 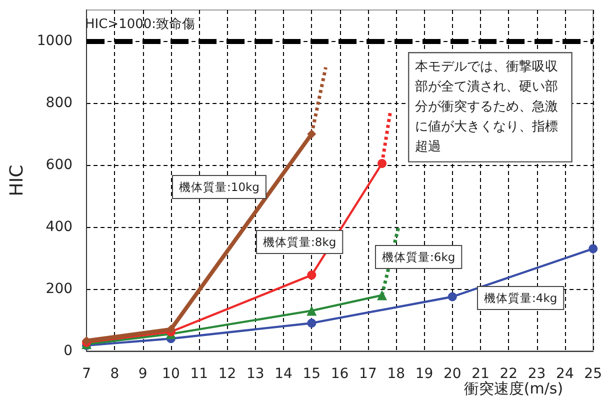 I want to click on x-tick-label: 17, so click(x=368, y=374).